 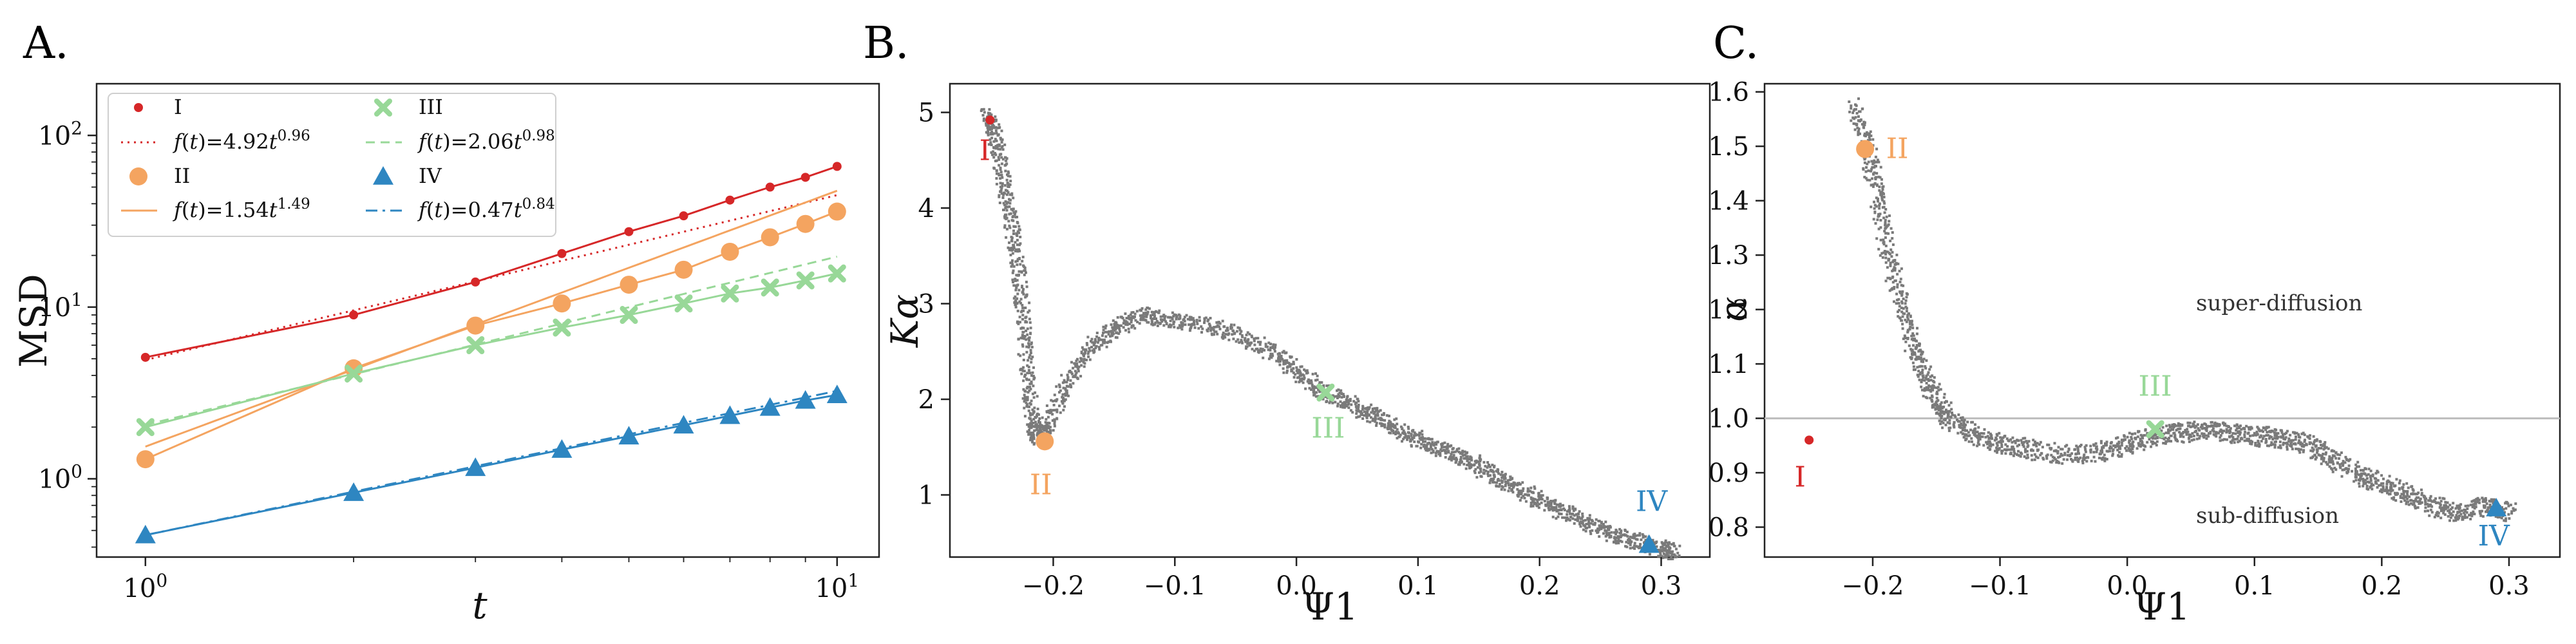 I want to click on legend-label-ii: II, so click(x=182, y=176).